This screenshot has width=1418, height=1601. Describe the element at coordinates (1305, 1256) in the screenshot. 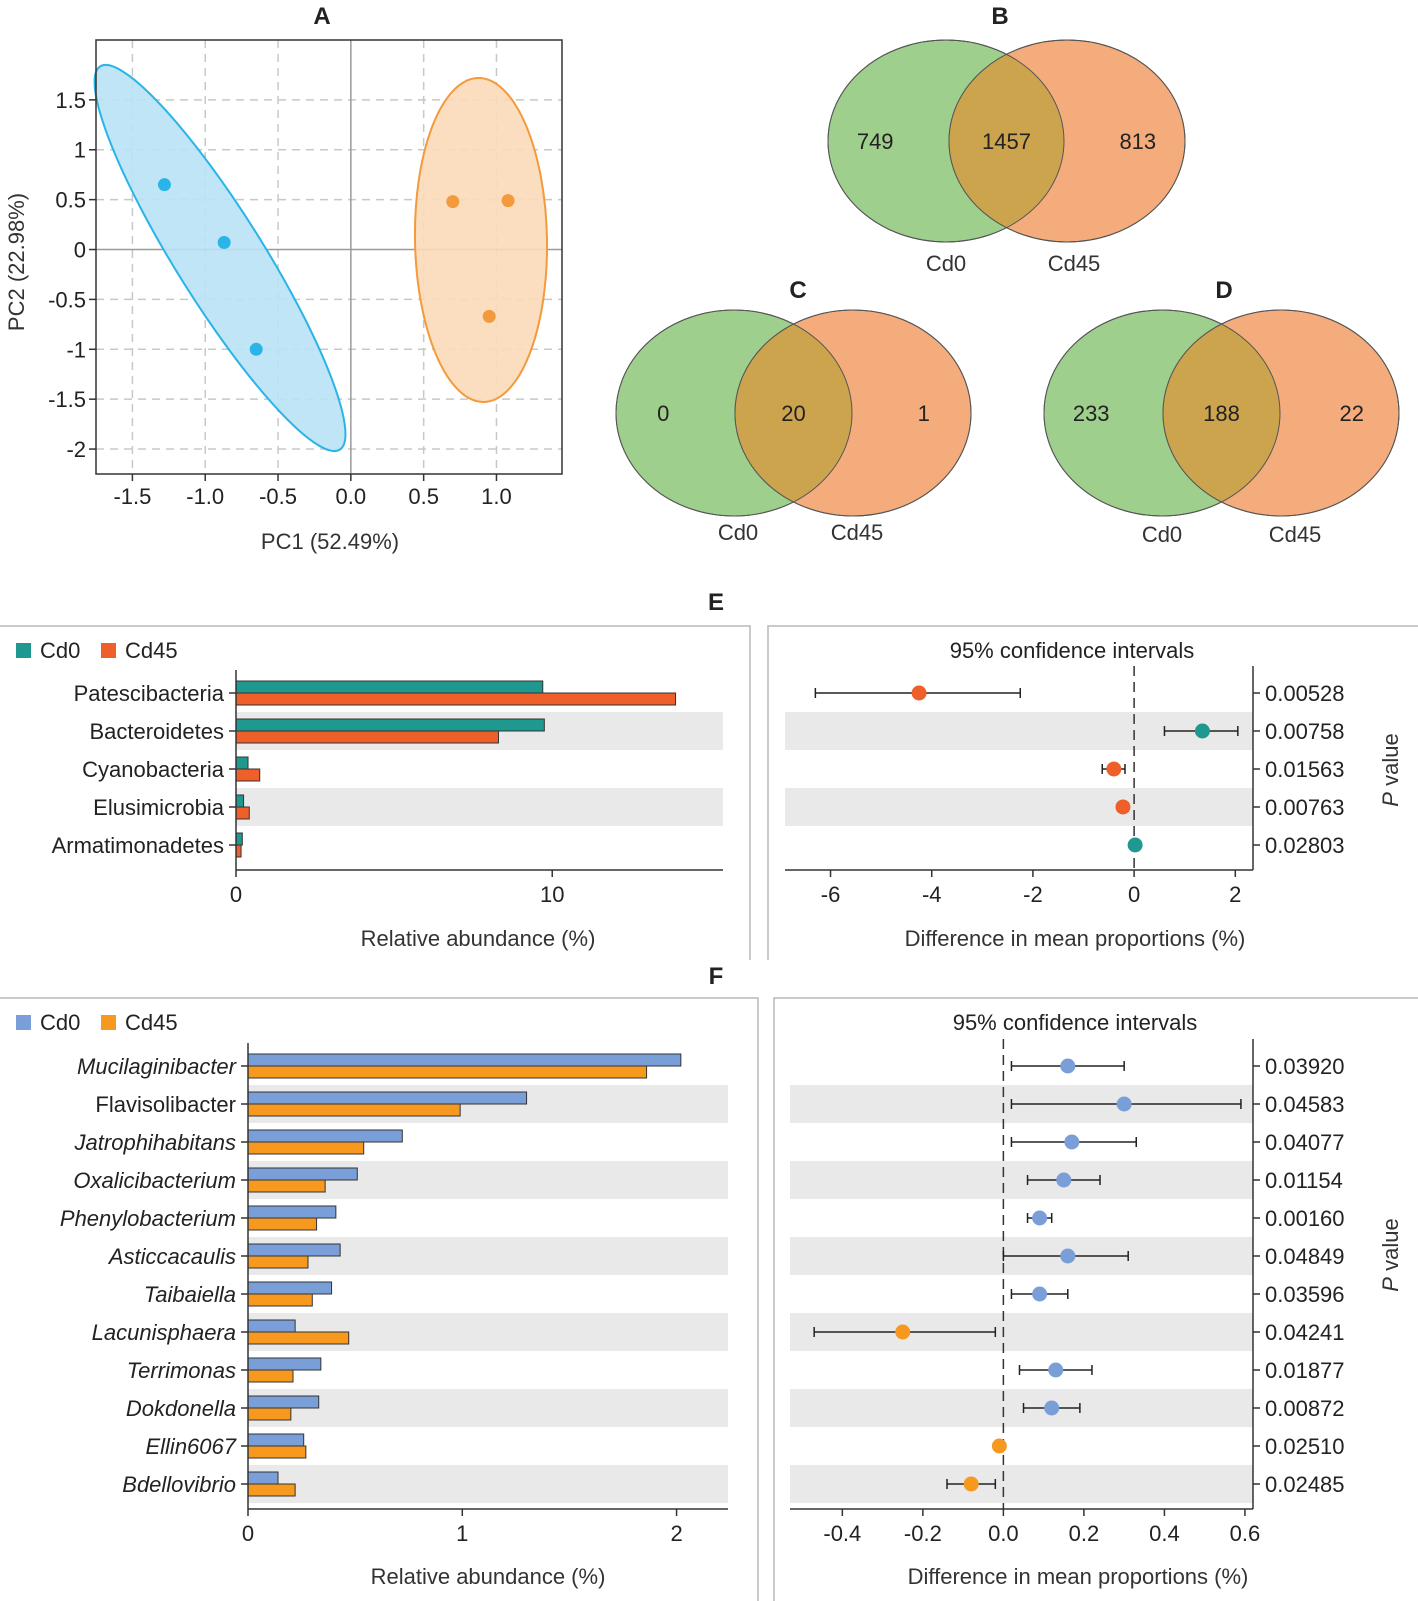

I see `p-value-label: 0.04849` at that location.